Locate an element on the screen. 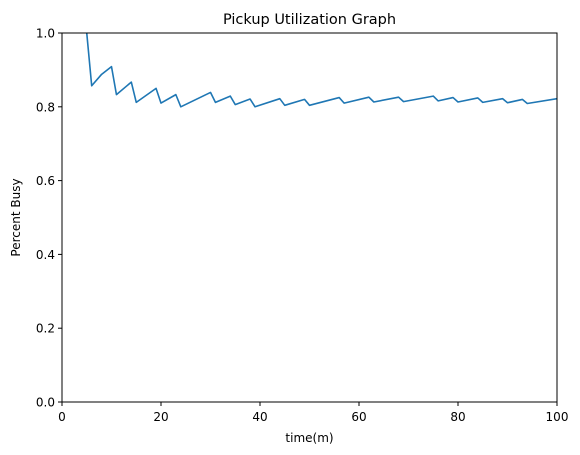 The image size is (580, 455). x-tick-label: 40 is located at coordinates (259, 417).